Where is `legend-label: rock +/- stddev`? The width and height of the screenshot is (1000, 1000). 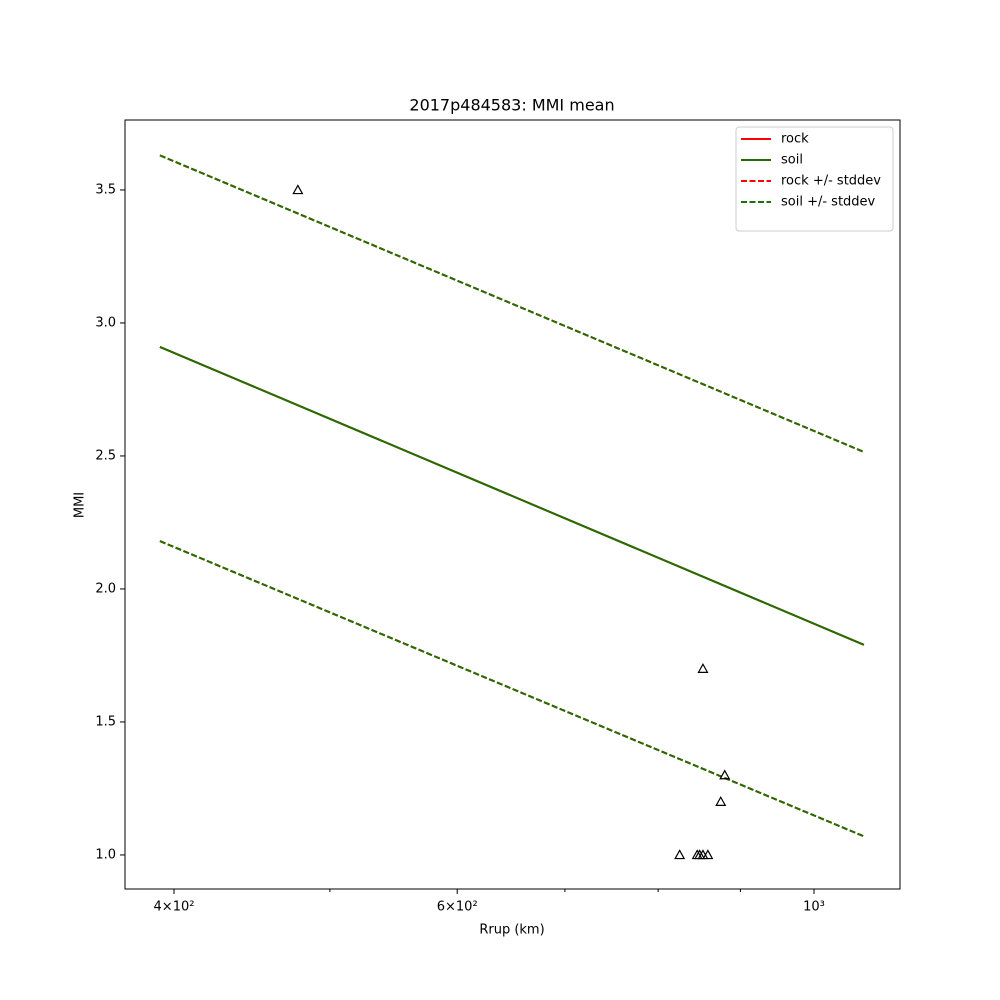
legend-label: rock +/- stddev is located at coordinates (831, 181).